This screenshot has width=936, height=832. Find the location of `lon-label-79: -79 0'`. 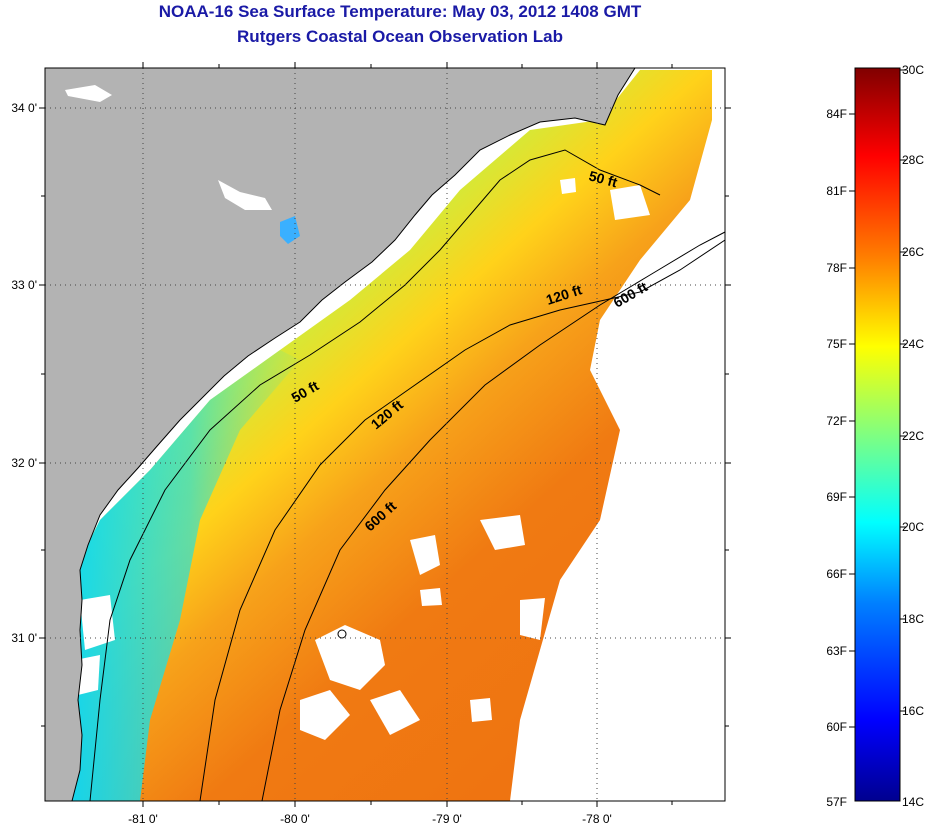

lon-label-79: -79 0' is located at coordinates (447, 819).